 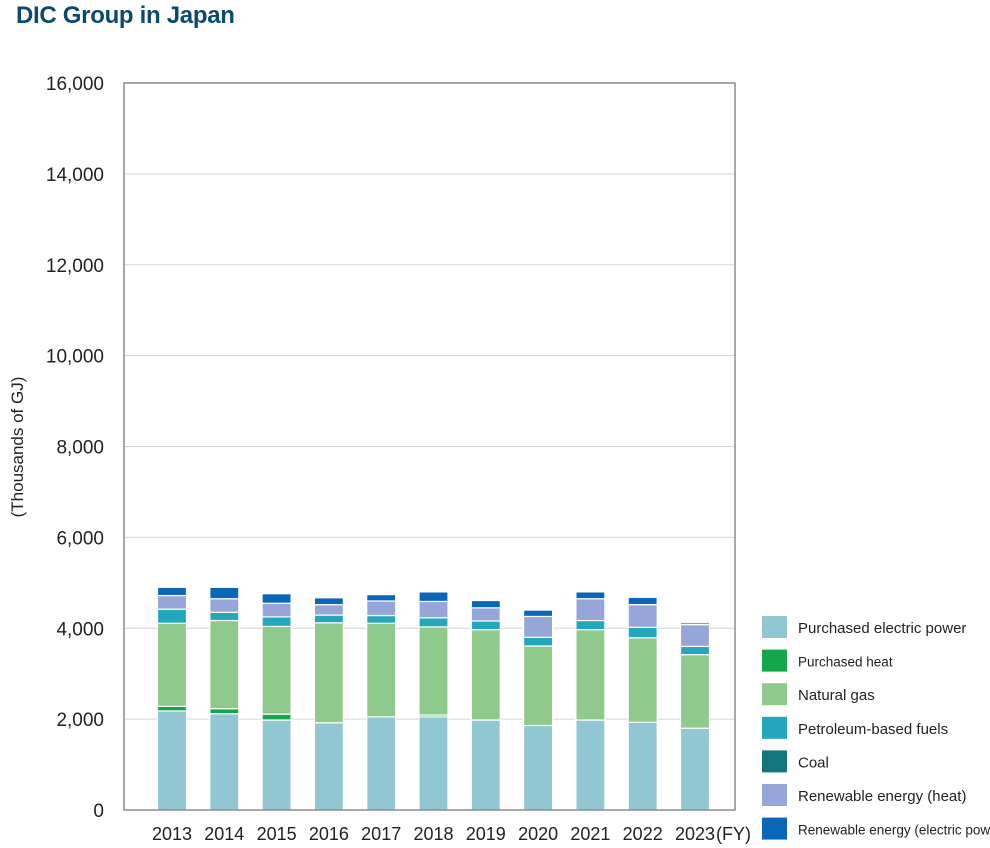 What do you see at coordinates (882, 628) in the screenshot?
I see `legend-label: Purchased electric power` at bounding box center [882, 628].